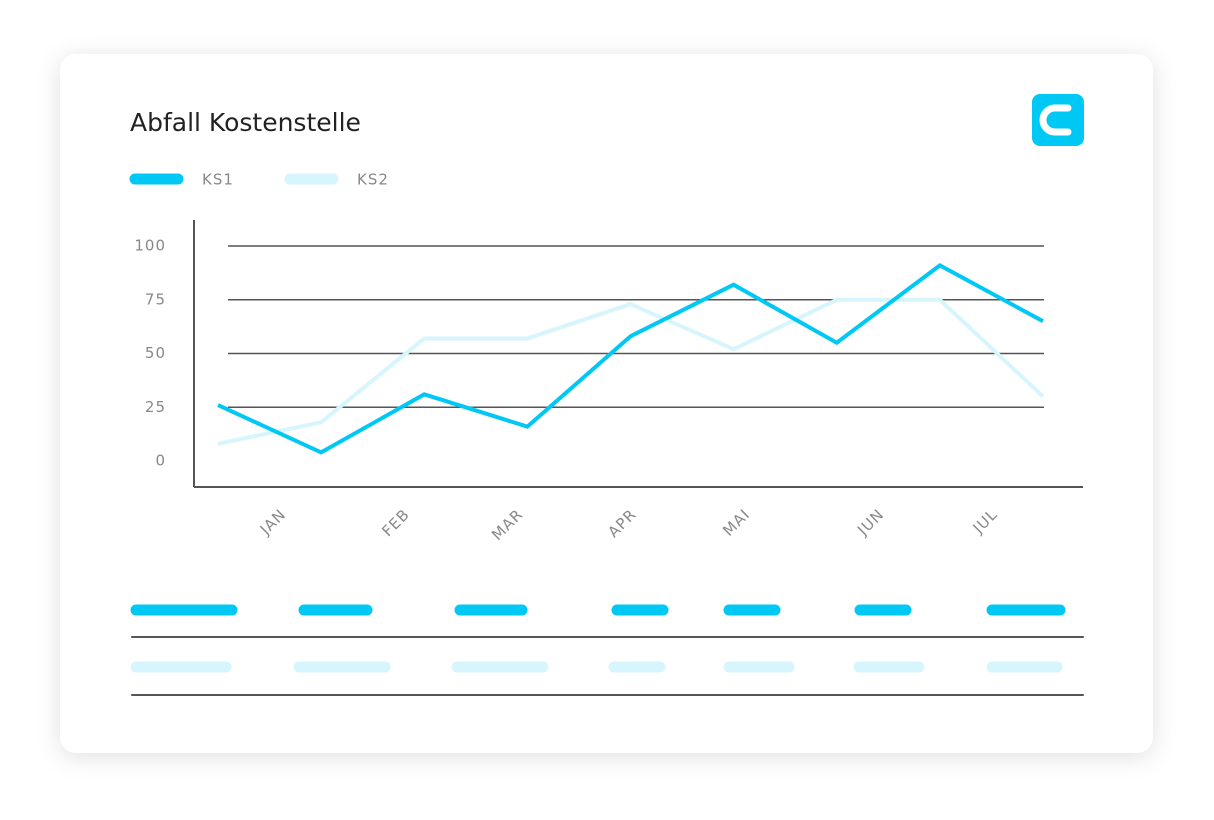  What do you see at coordinates (245, 122) in the screenshot?
I see `chart-title: Abfall Kostenstelle` at bounding box center [245, 122].